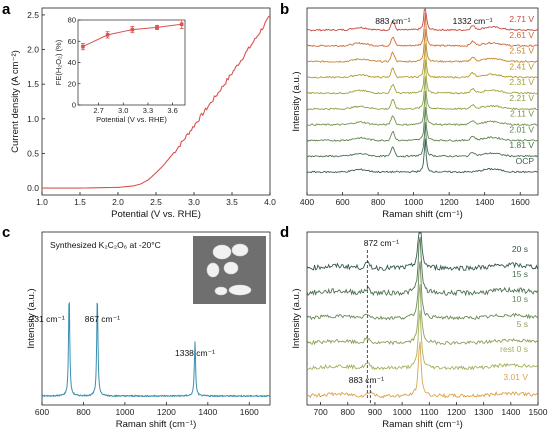  I want to click on x-tick-label: 700, so click(320, 412).